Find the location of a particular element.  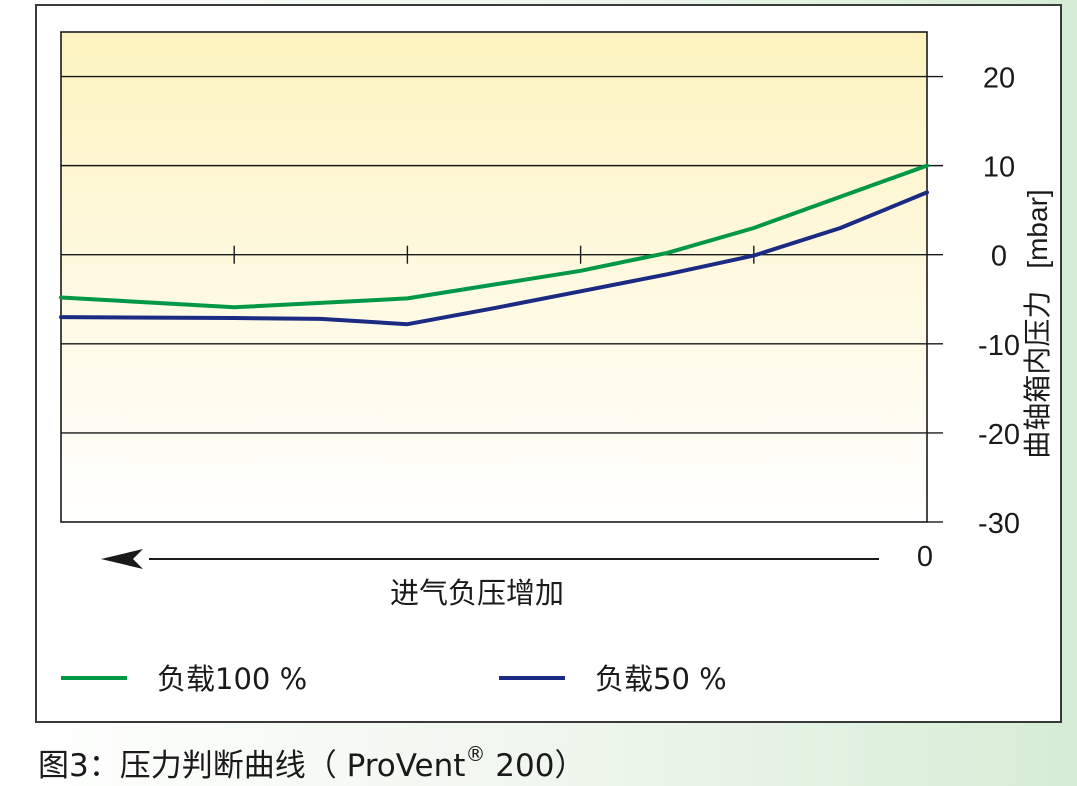

y-axis-label-text: 曲轴箱内压力 is located at coordinates (1037, 375).